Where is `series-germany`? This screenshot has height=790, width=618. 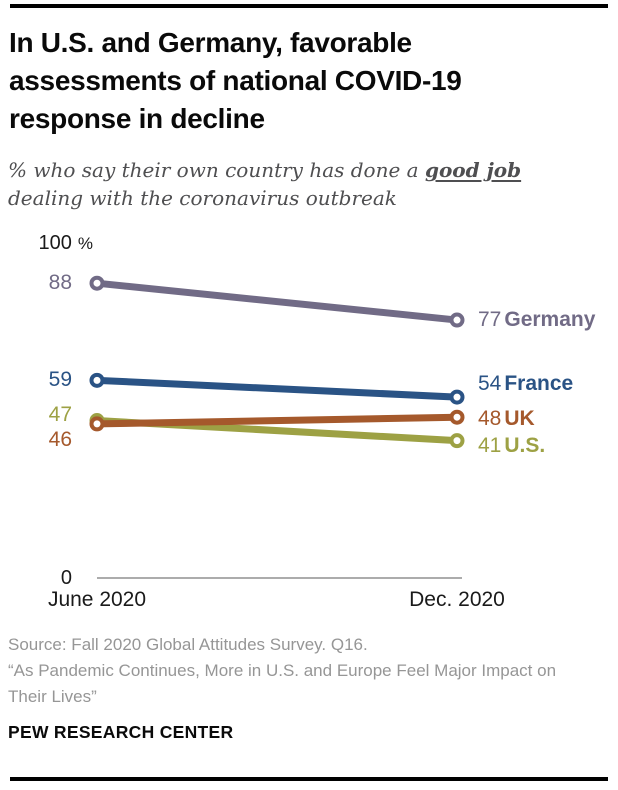
series-germany is located at coordinates (277, 301).